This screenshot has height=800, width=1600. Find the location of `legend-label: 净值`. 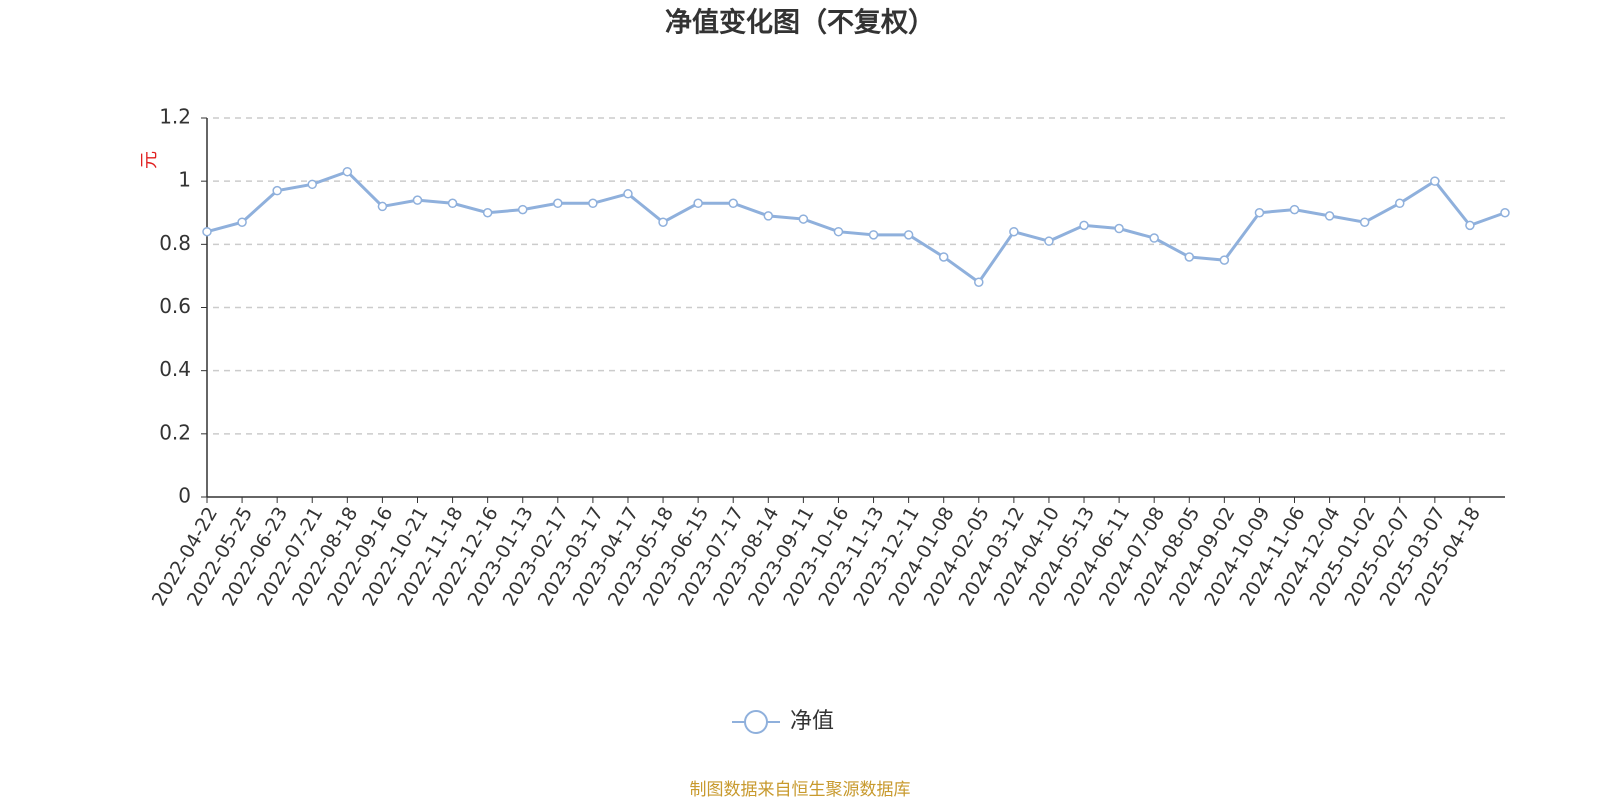

legend-label: 净值 is located at coordinates (812, 721).